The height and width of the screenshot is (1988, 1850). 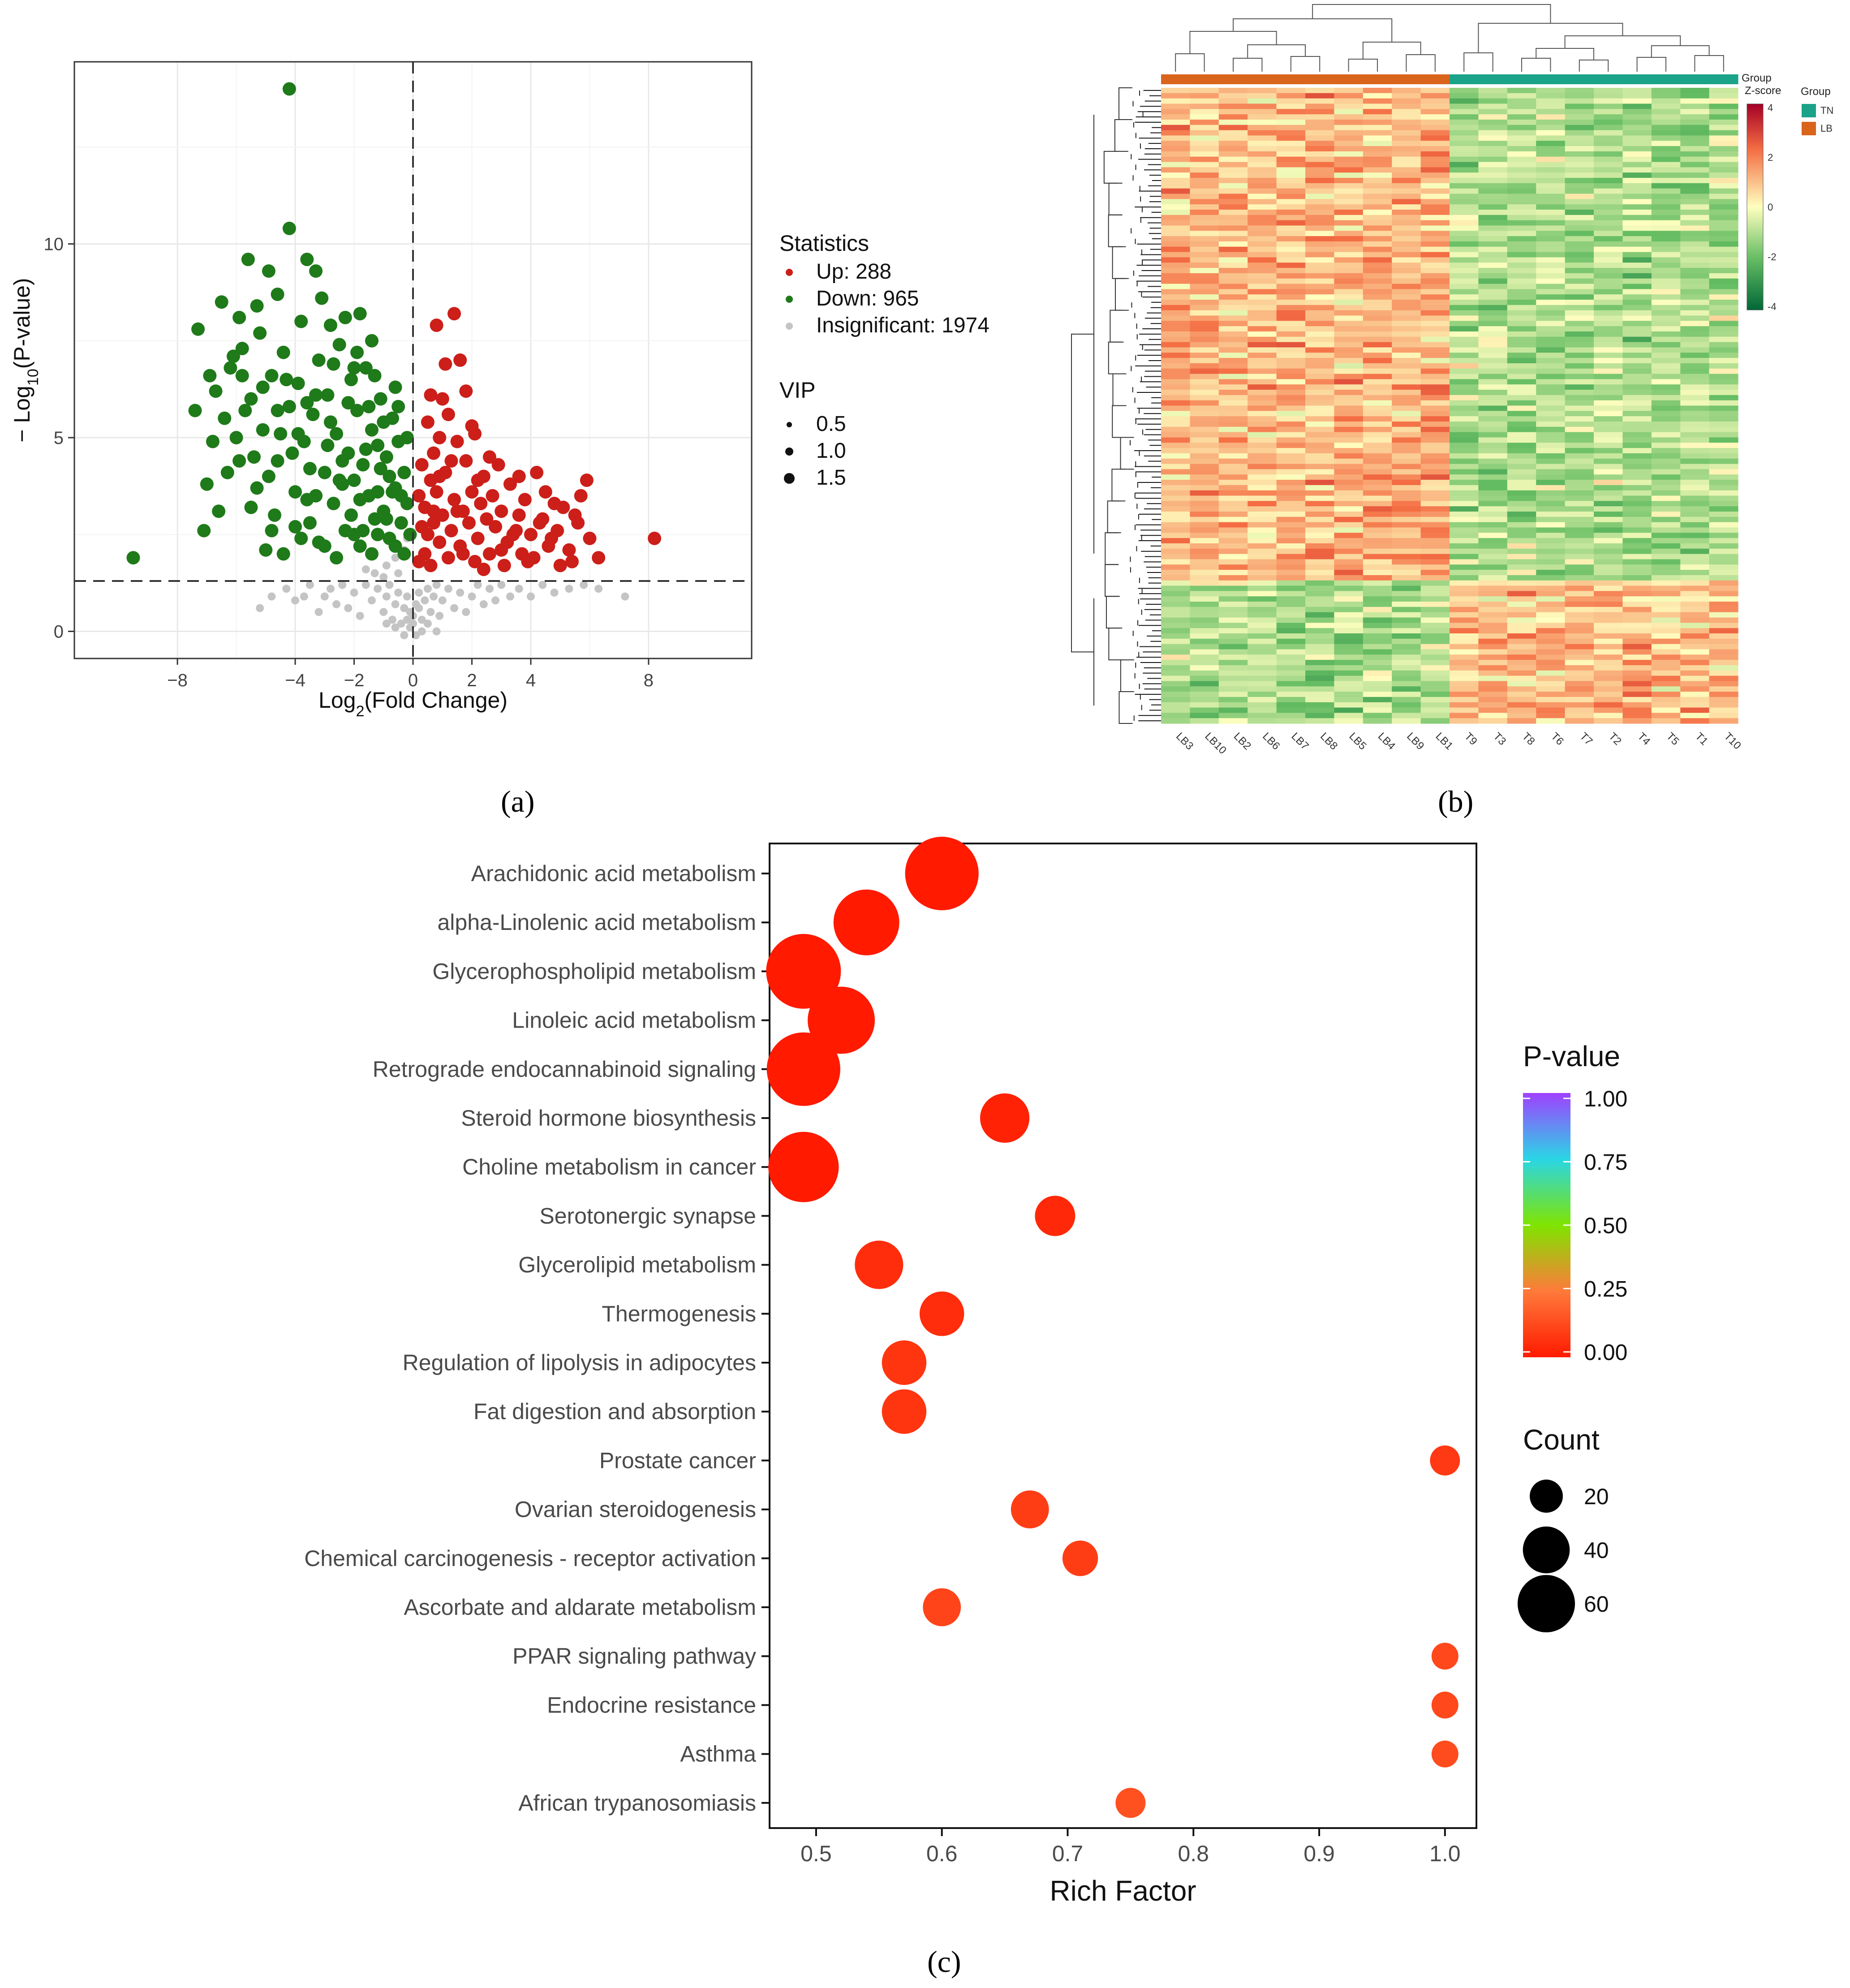 I want to click on volcano-x-tick-label: 8, so click(x=649, y=680).